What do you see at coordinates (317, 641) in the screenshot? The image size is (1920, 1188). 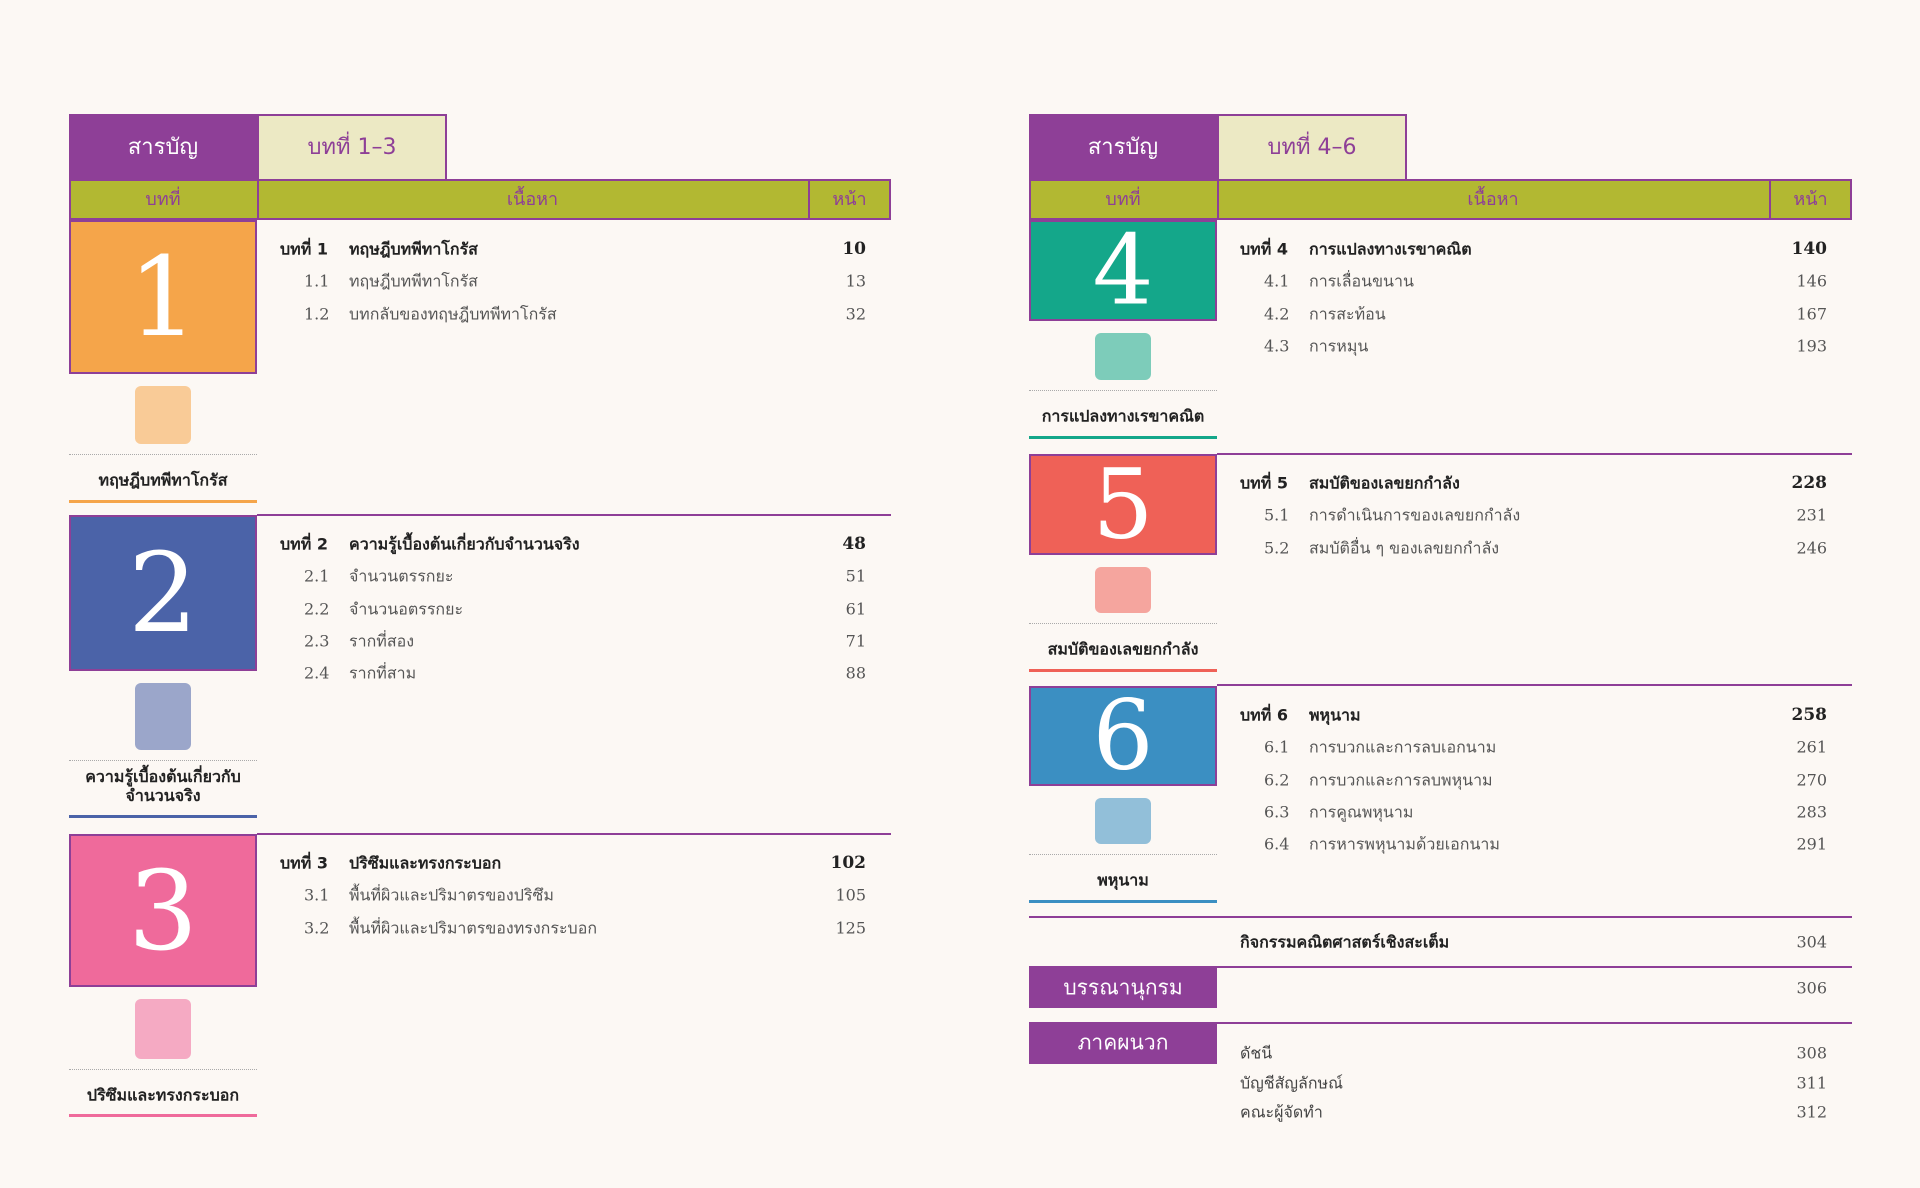 I see `section-number: 2.3` at bounding box center [317, 641].